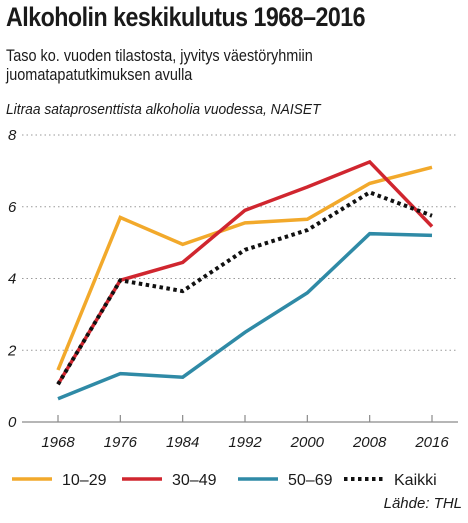 This screenshot has width=468, height=523. Describe the element at coordinates (12, 135) in the screenshot. I see `y-tick-label: 8` at that location.